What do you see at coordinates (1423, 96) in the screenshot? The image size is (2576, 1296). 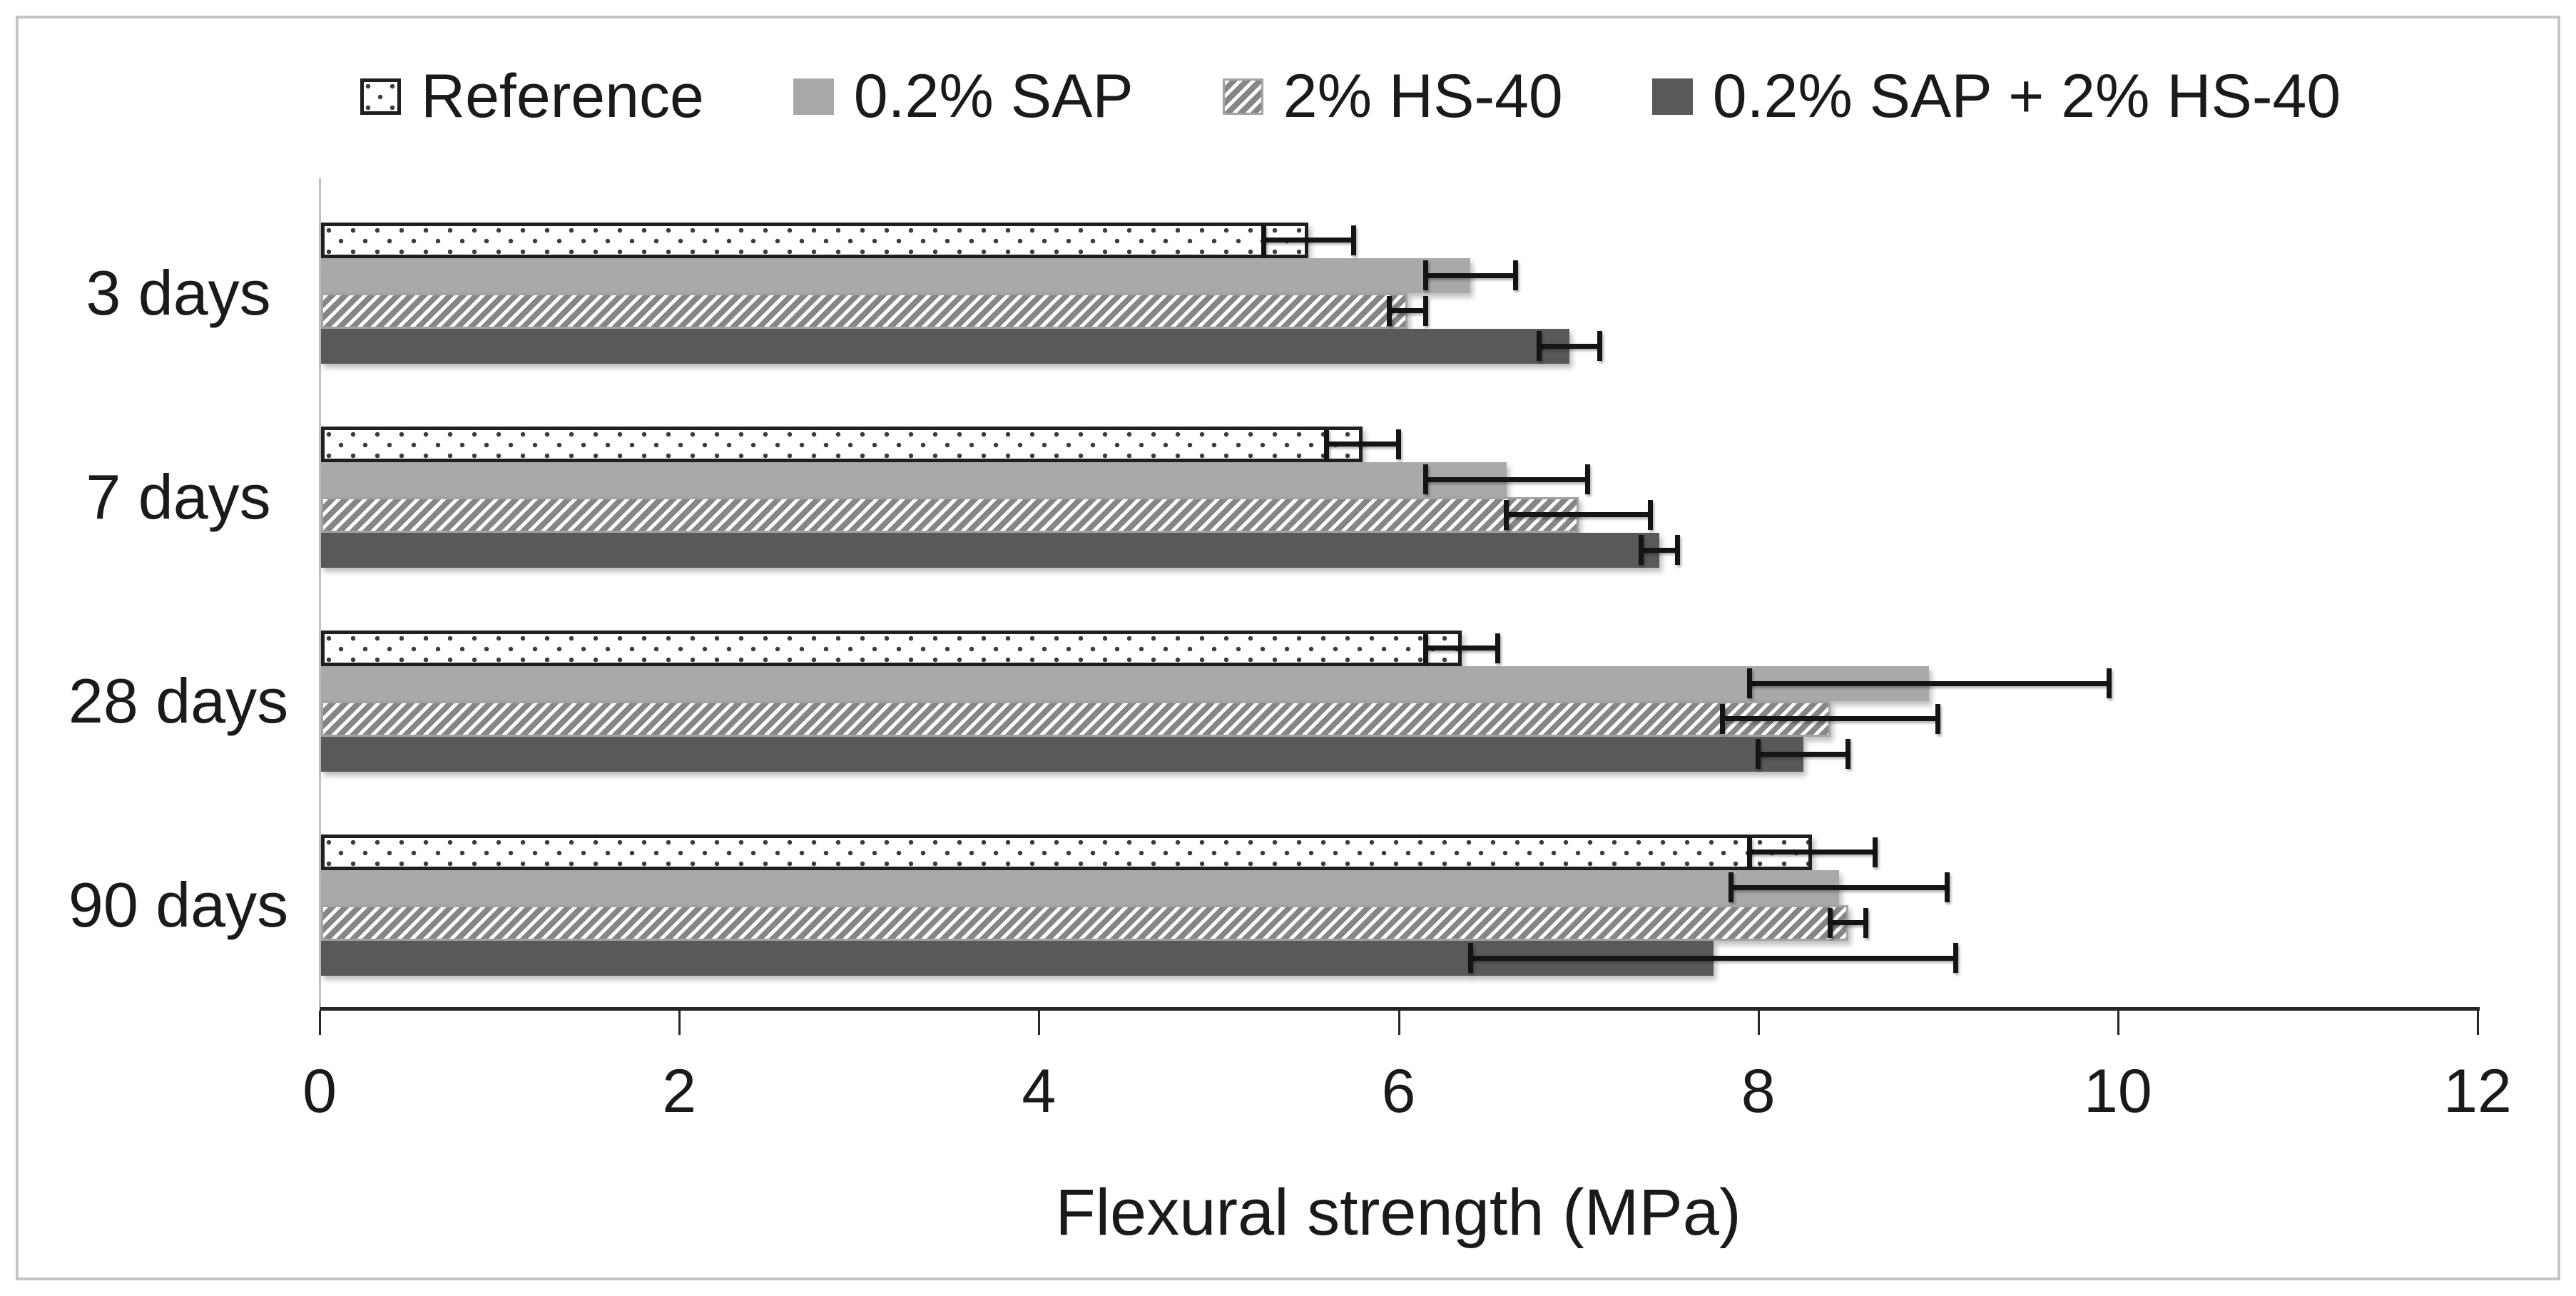 I see `legend-label: 2% HS-40` at bounding box center [1423, 96].